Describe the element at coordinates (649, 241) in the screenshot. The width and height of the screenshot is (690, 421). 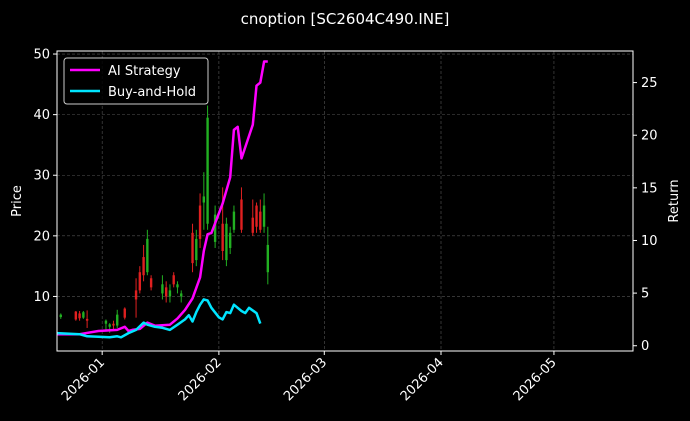
I see `y-tick-label-right: 10` at that location.